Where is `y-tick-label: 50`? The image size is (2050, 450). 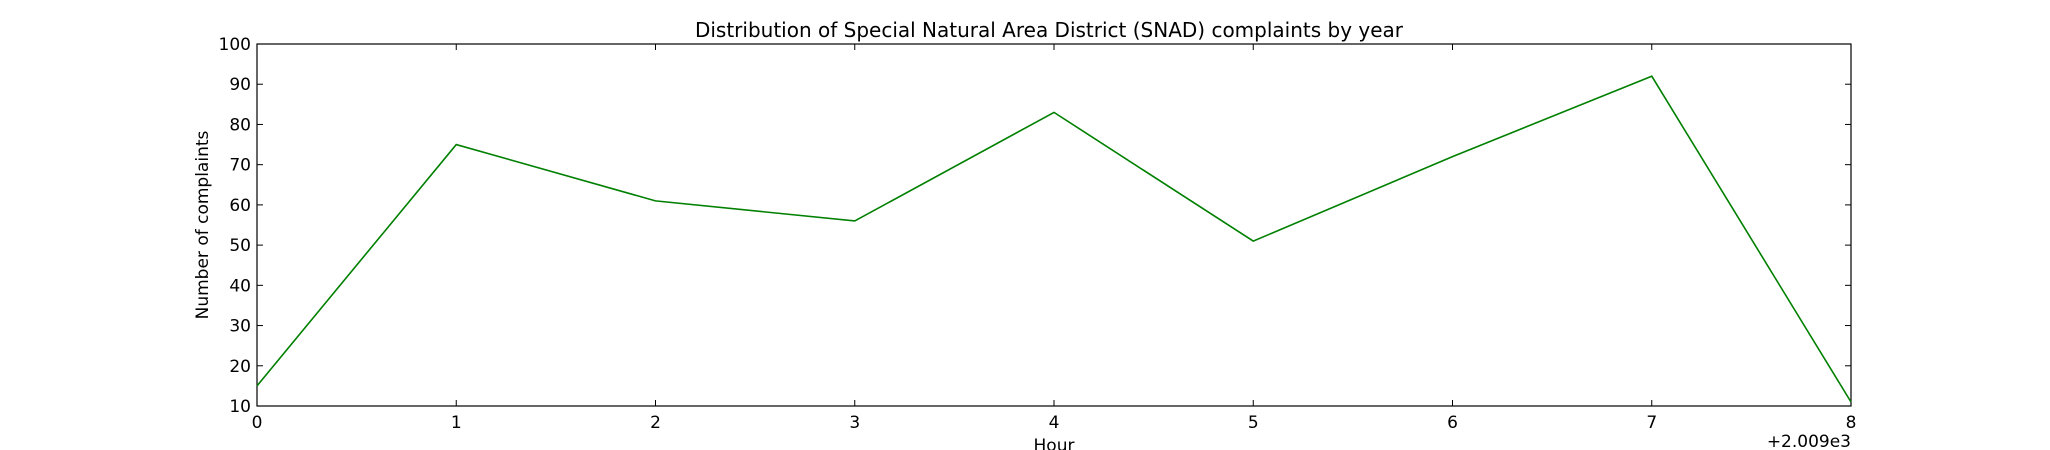
y-tick-label: 50 is located at coordinates (240, 246).